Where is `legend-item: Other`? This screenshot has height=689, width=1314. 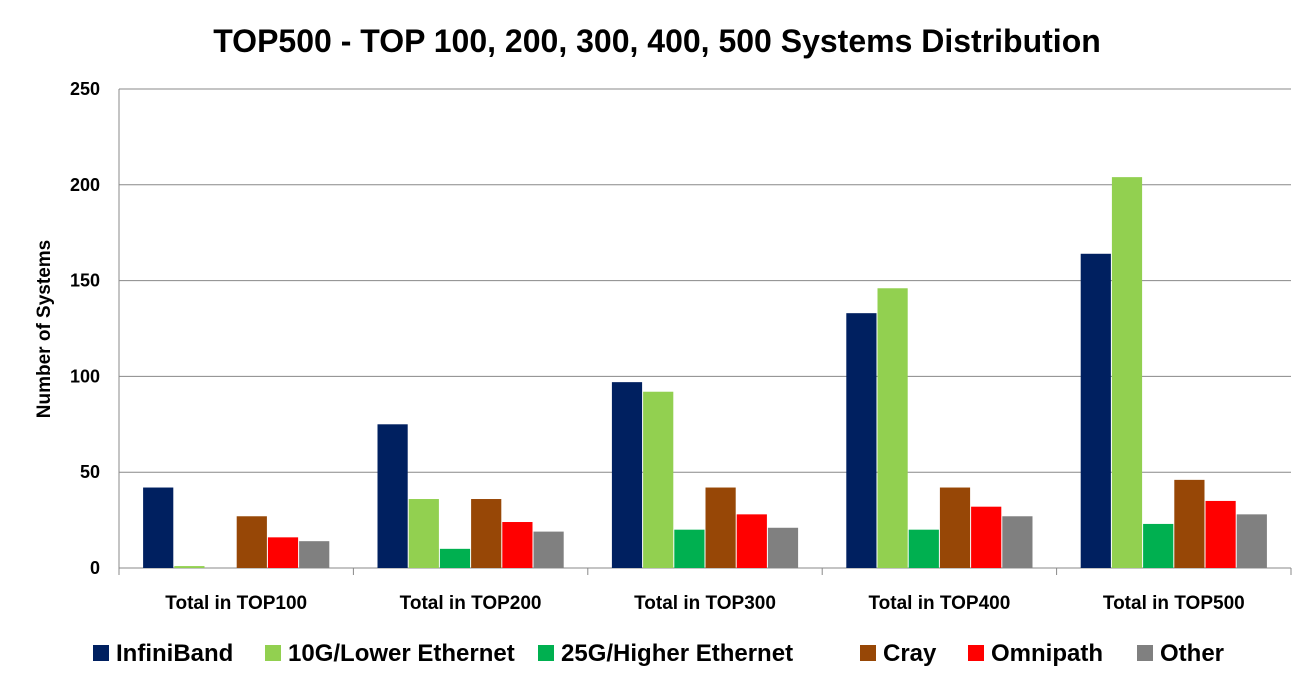
legend-item: Other is located at coordinates (1180, 653).